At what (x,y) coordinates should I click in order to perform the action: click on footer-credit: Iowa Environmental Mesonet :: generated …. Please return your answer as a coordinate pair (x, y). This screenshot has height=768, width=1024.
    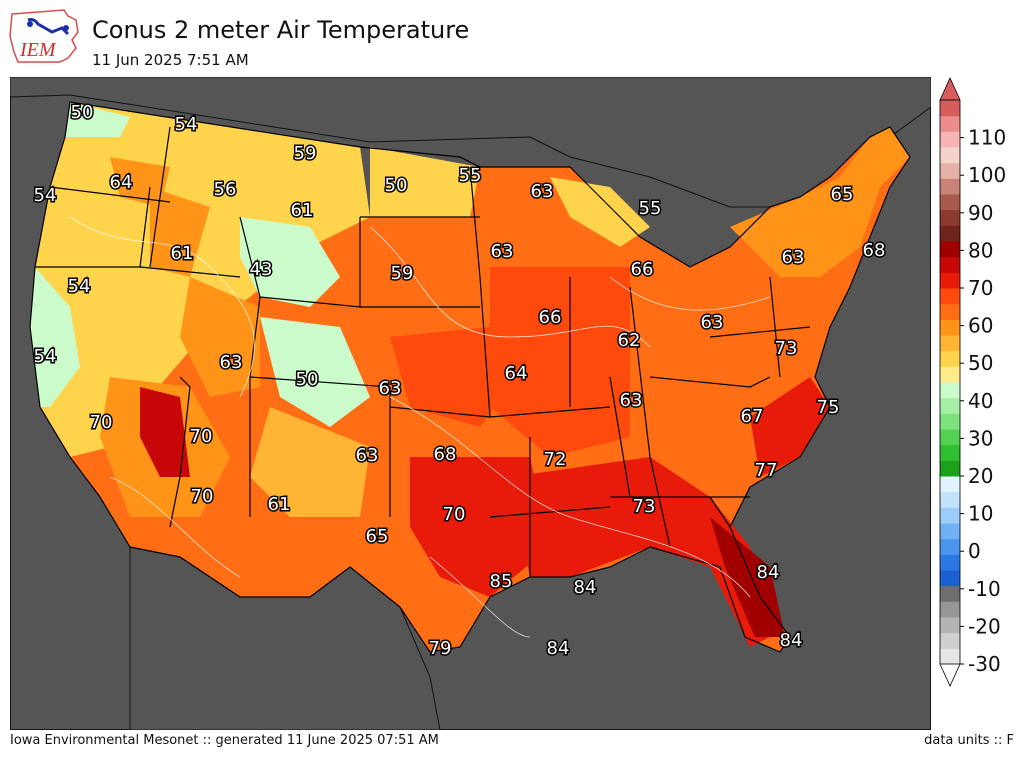
    Looking at the image, I should click on (224, 740).